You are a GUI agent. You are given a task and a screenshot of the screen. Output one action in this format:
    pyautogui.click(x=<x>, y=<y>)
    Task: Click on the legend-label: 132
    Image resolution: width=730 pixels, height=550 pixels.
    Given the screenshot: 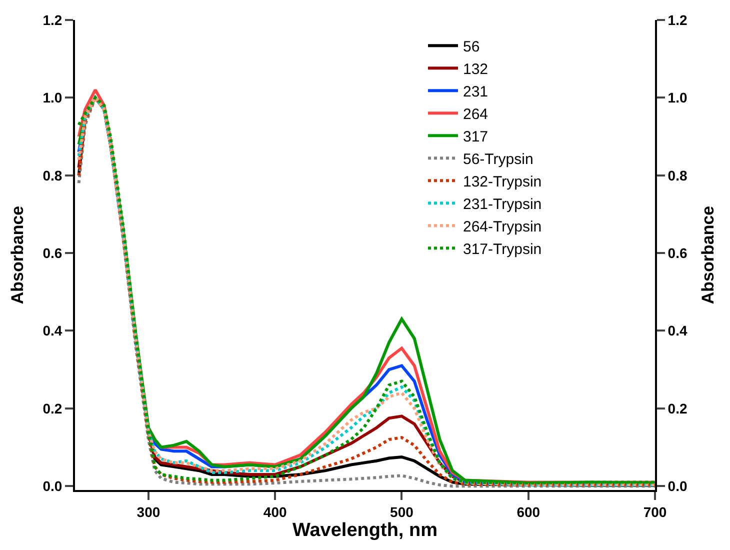 What is the action you would take?
    pyautogui.click(x=475, y=69)
    